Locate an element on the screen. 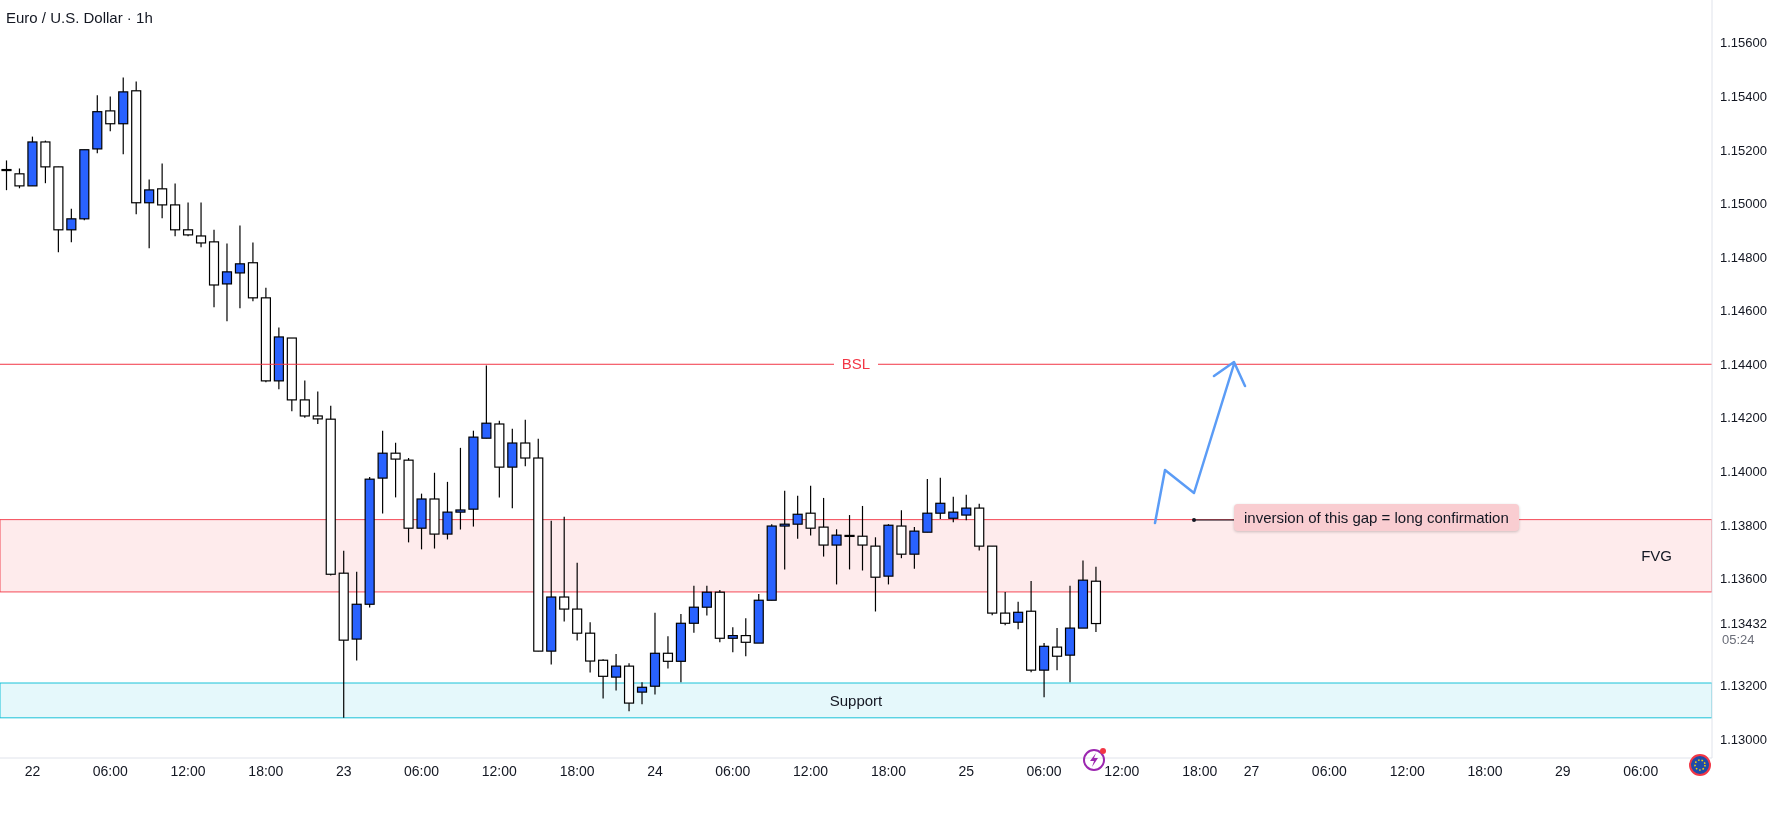  y-tick-label: 1.14800 is located at coordinates (1743, 257).